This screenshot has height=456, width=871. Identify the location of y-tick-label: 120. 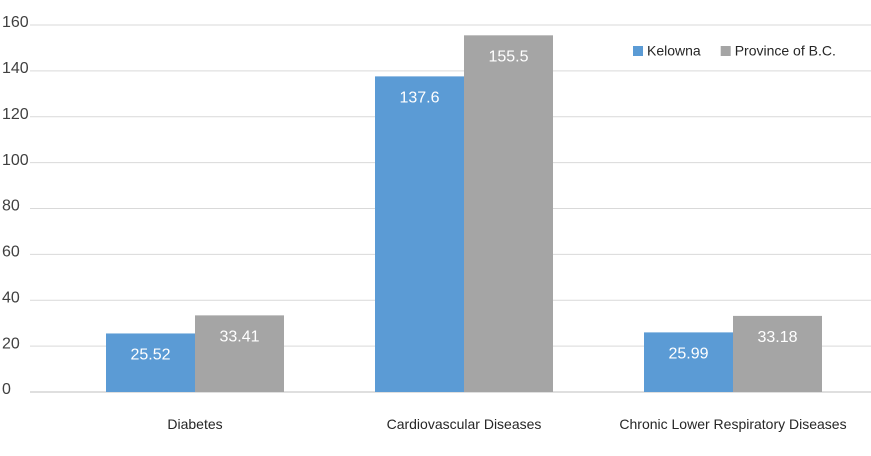
(15, 114).